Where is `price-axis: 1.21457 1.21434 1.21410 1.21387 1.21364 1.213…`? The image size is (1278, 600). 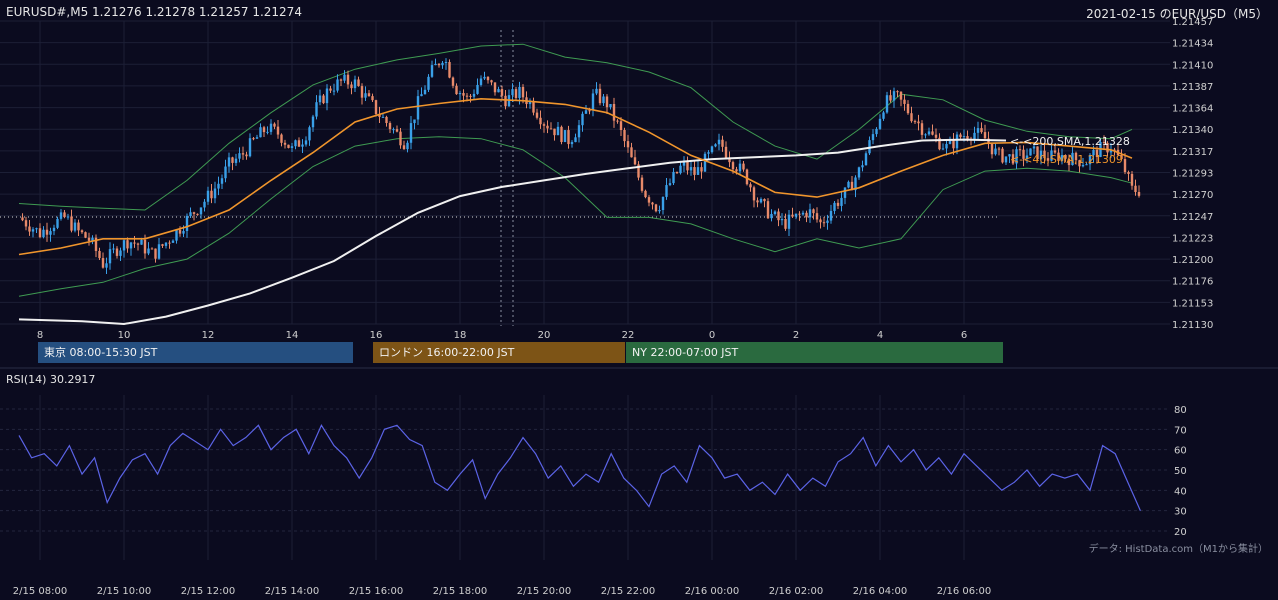 price-axis: 1.21457 1.21434 1.21410 1.21387 1.21364 1.213… is located at coordinates (1192, 174).